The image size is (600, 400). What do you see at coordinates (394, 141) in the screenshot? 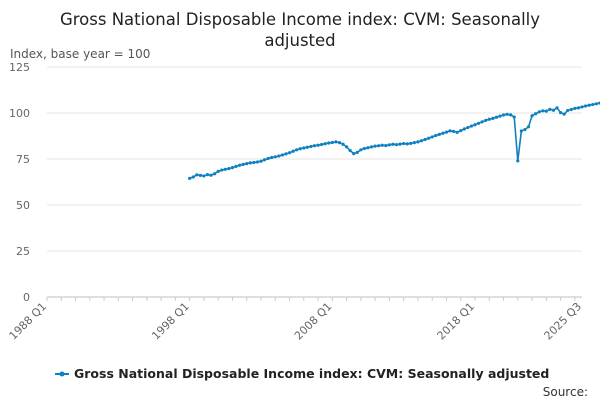
I see `series-line` at bounding box center [394, 141].